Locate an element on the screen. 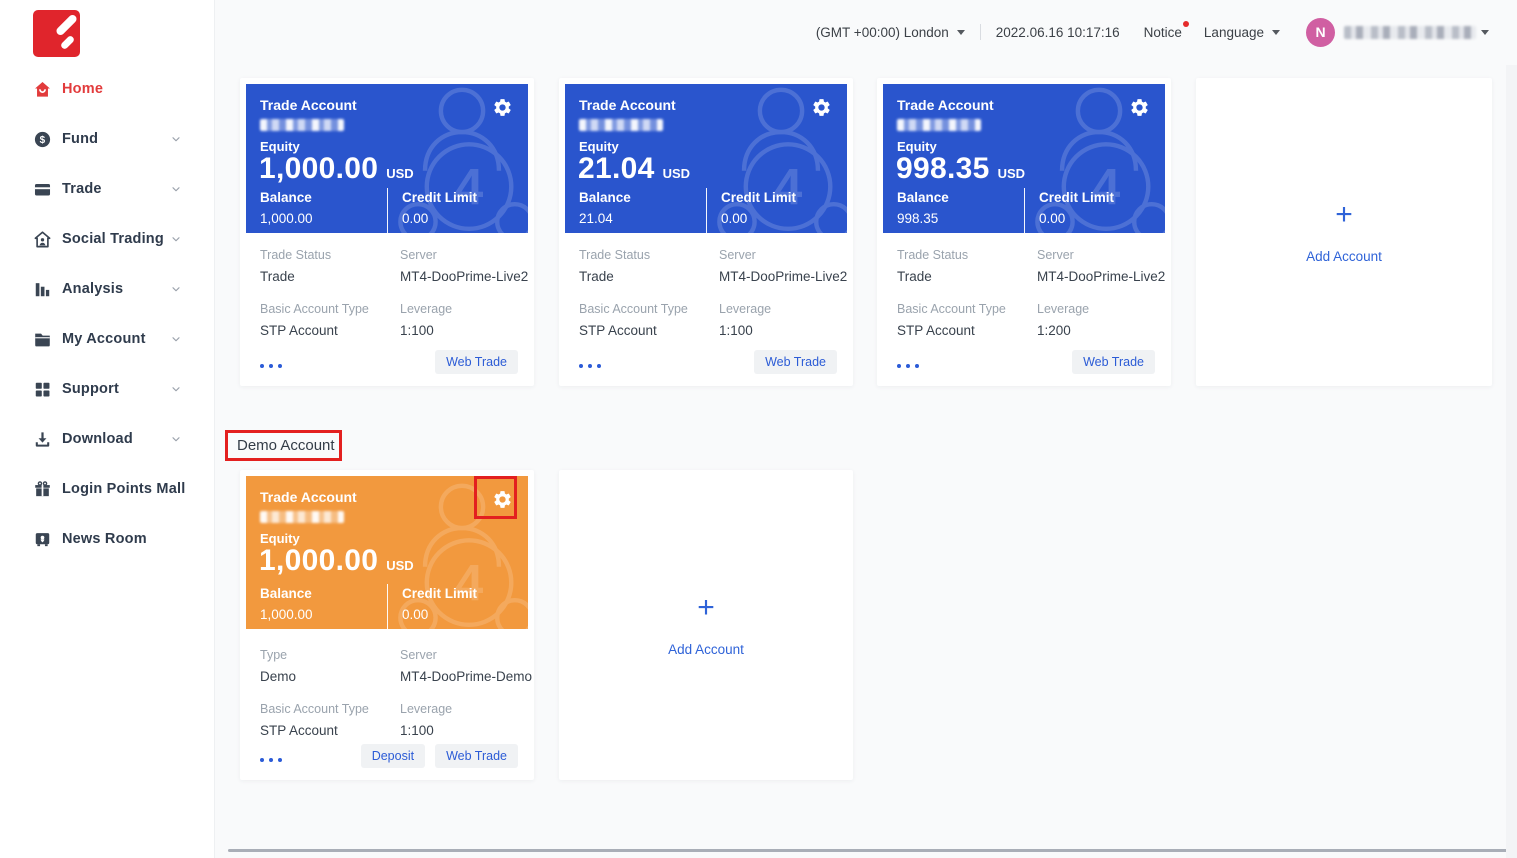  info-value: Demo is located at coordinates (278, 676).